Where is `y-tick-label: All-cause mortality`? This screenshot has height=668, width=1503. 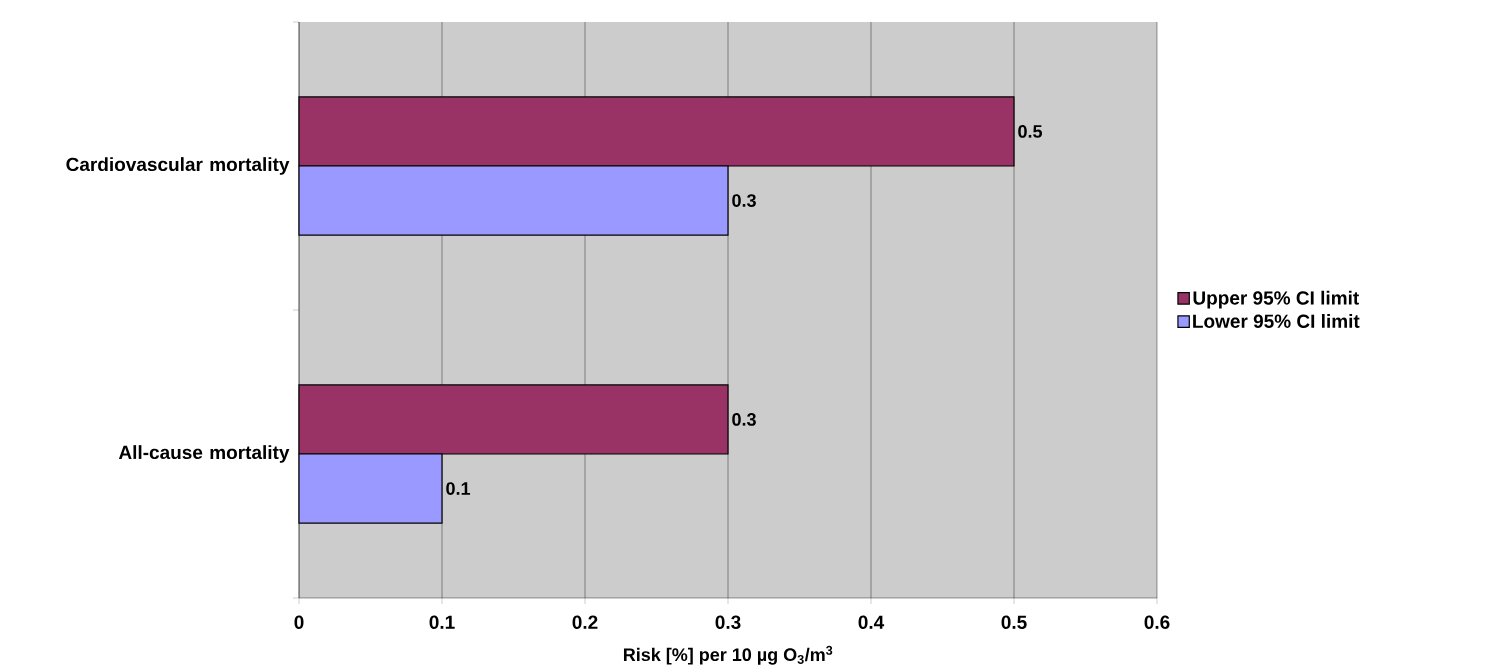 y-tick-label: All-cause mortality is located at coordinates (204, 454).